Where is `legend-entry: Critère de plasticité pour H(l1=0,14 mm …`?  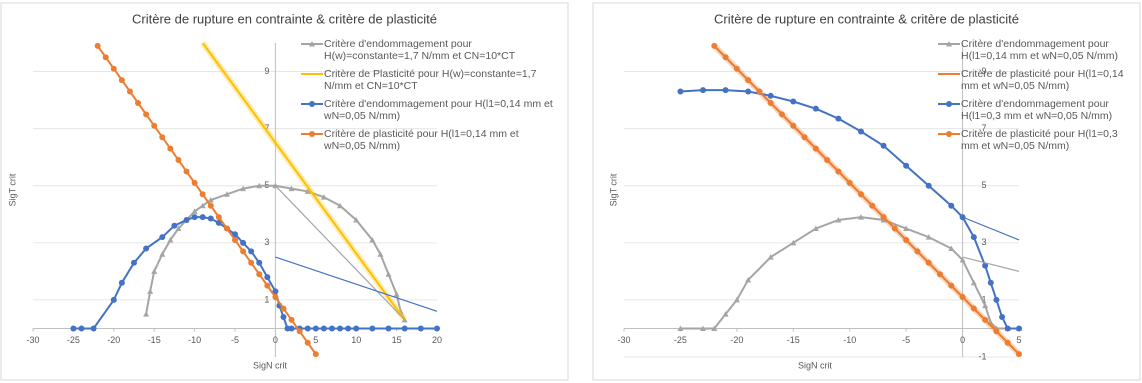
legend-entry: Critère de plasticité pour H(l1=0,14 mm … is located at coordinates (431, 140).